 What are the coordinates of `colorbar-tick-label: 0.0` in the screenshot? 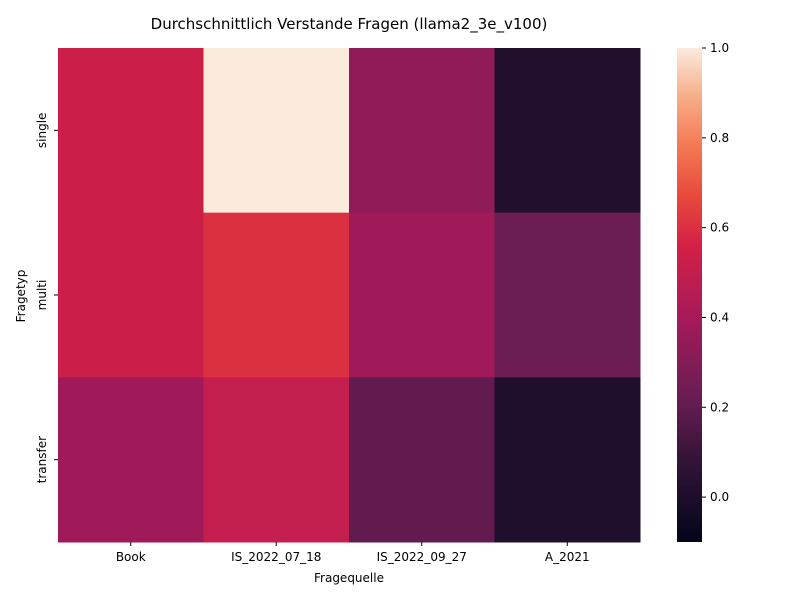 It's located at (719, 497).